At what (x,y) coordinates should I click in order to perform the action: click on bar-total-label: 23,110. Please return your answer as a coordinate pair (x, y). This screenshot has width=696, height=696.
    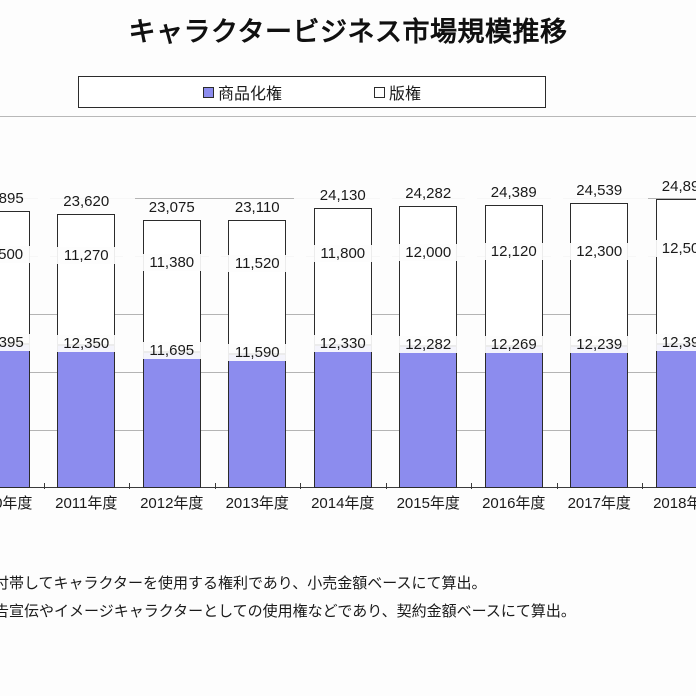
    Looking at the image, I should click on (257, 207).